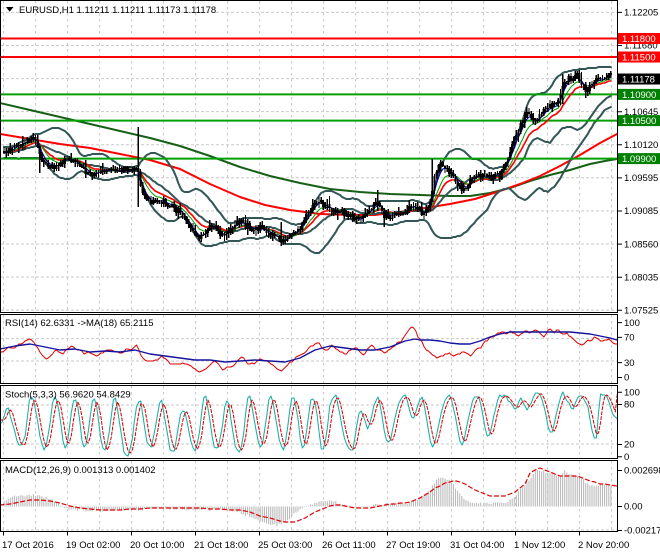 This screenshot has height=560, width=660. Describe the element at coordinates (93, 545) in the screenshot. I see `svg-text: 19 Oct 02:00` at that location.